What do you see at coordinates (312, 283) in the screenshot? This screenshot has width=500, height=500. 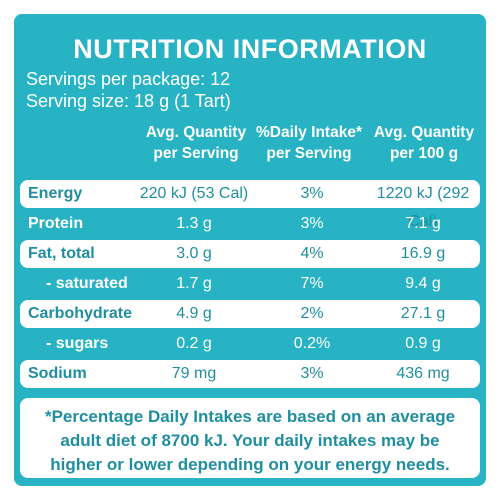 I see `value-daily-intake: 7%` at bounding box center [312, 283].